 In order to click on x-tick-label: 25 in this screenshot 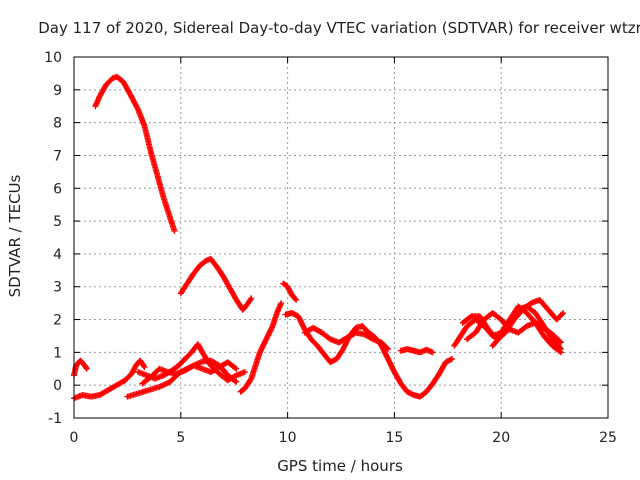, I will do `click(608, 438)`.